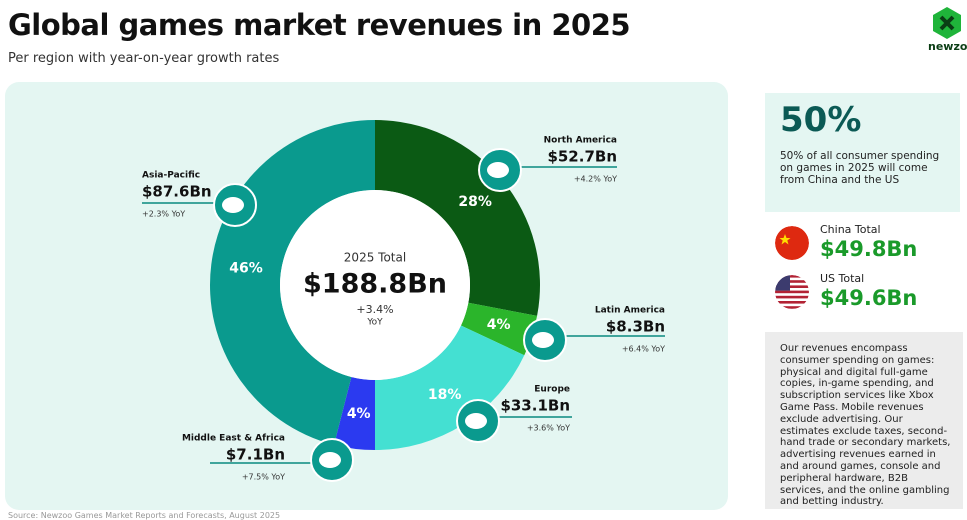  Describe the element at coordinates (255, 455) in the screenshot. I see `region-revenue: $7.1Bn` at that location.